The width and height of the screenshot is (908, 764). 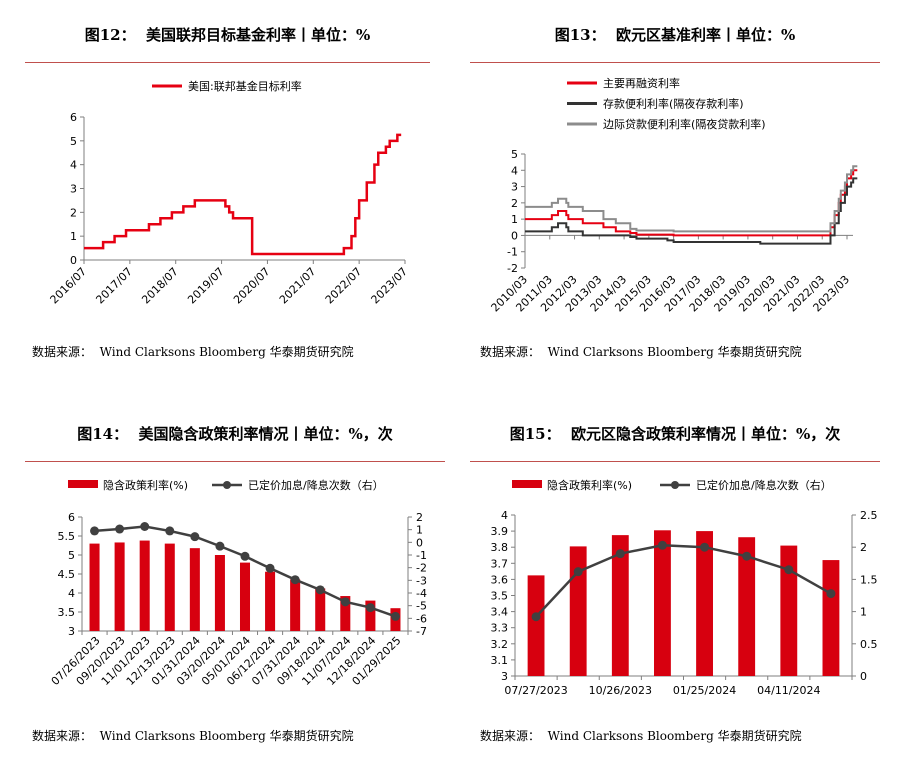 I want to click on x-tick-label: 10/26/2023, so click(x=620, y=690).